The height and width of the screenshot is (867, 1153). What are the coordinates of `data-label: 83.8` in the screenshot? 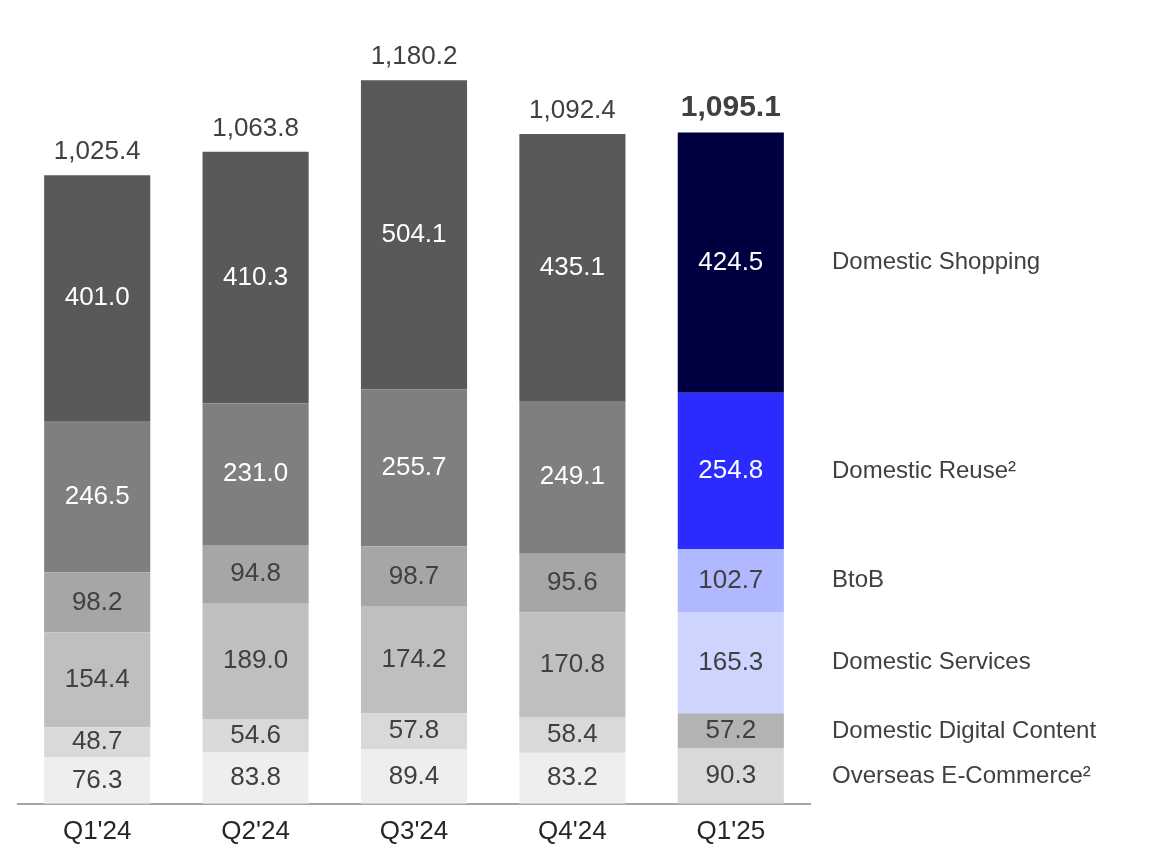 It's located at (255, 776).